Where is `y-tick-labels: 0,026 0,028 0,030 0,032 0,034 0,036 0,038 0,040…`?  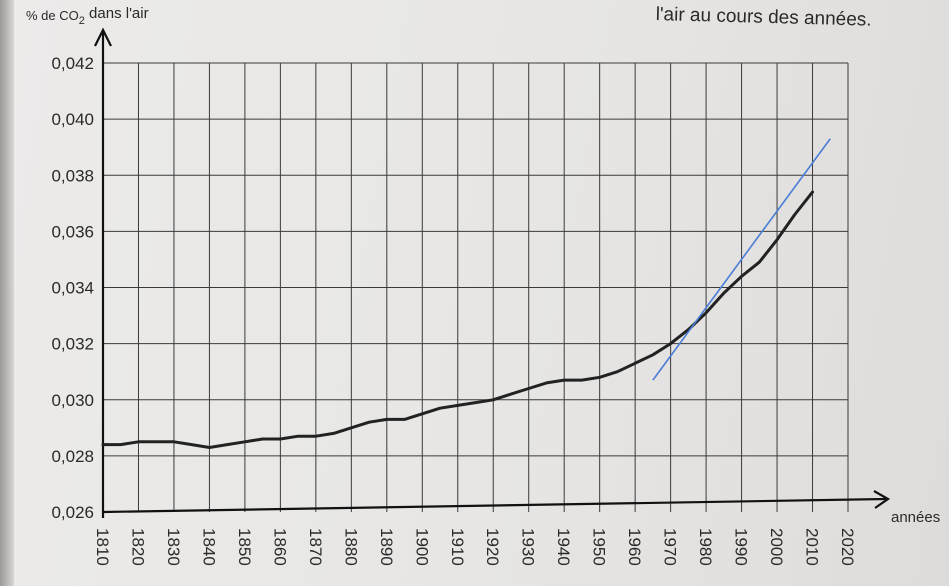
y-tick-labels: 0,026 0,028 0,030 0,032 0,034 0,036 0,038 0,040… is located at coordinates (72, 288).